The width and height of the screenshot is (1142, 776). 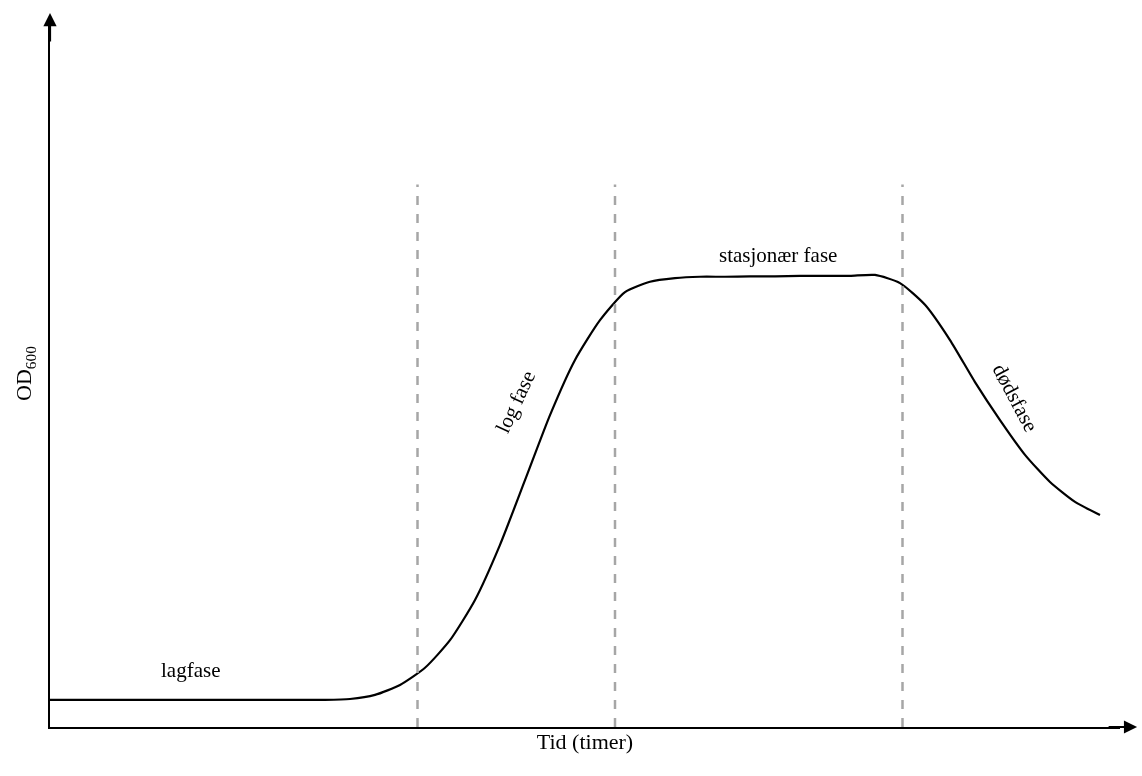 What do you see at coordinates (191, 670) in the screenshot?
I see `annotation: lagfase` at bounding box center [191, 670].